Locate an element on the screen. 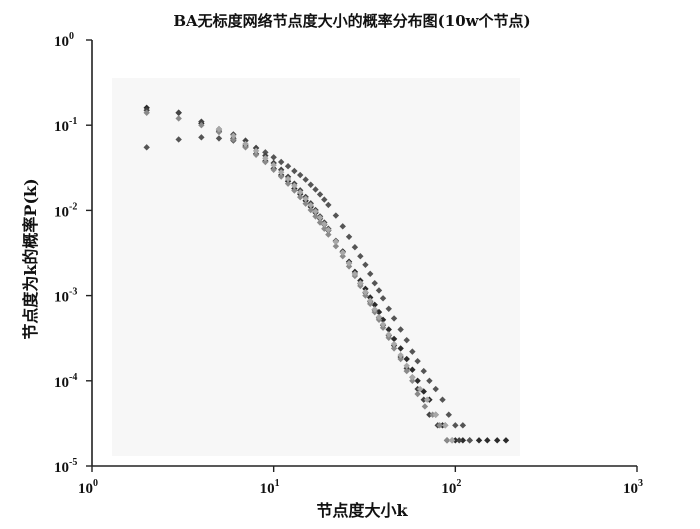  chart-title: BA无标度网络节点度大小的概率分布图(10w个节点) is located at coordinates (351, 21).